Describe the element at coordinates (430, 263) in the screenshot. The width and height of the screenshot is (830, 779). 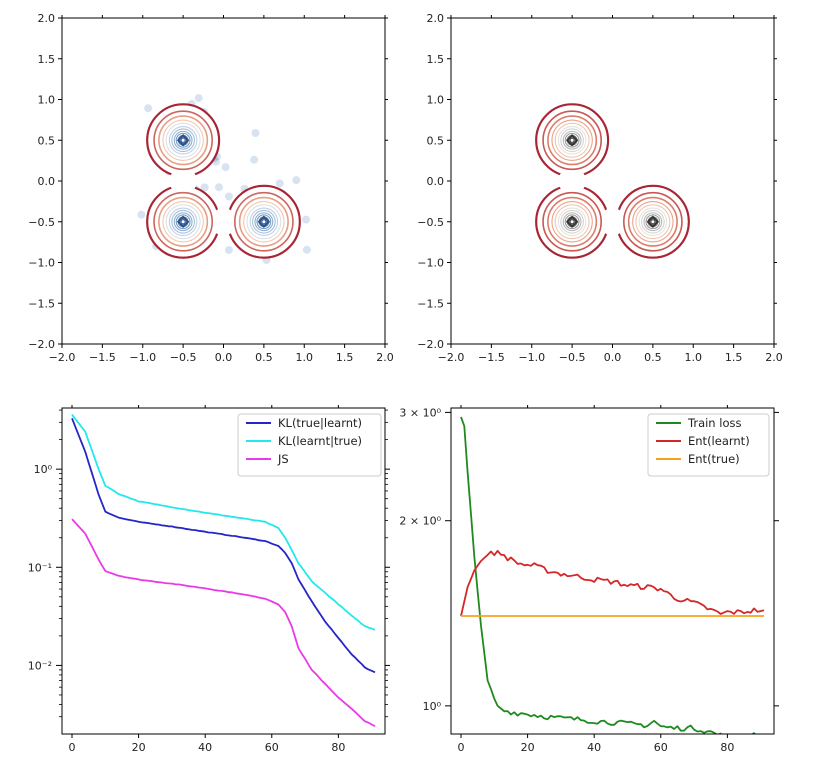
I see `y-tick-label: −1.0` at that location.